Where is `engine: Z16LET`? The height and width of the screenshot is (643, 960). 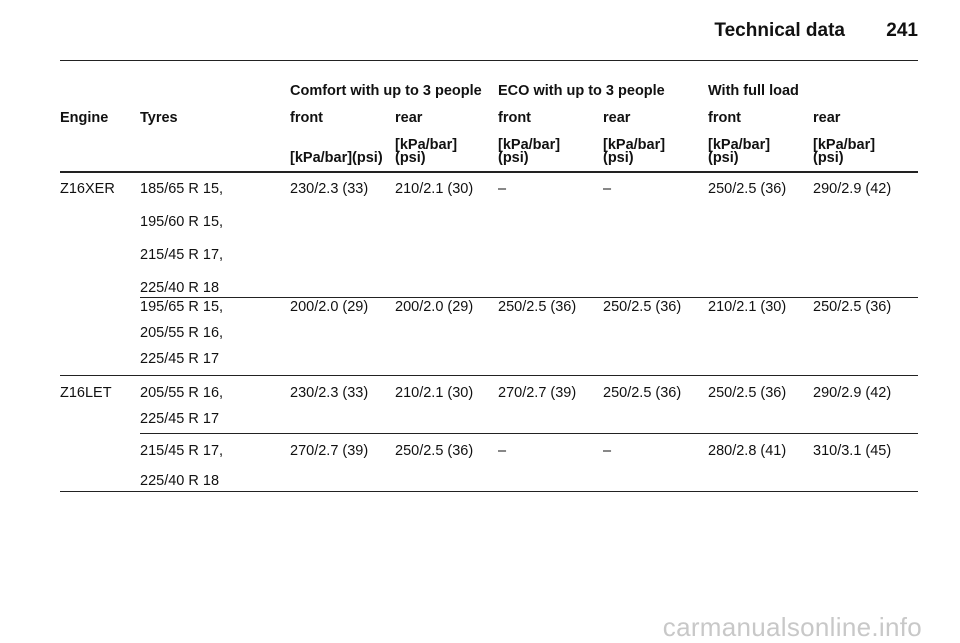 engine: Z16LET is located at coordinates (86, 393).